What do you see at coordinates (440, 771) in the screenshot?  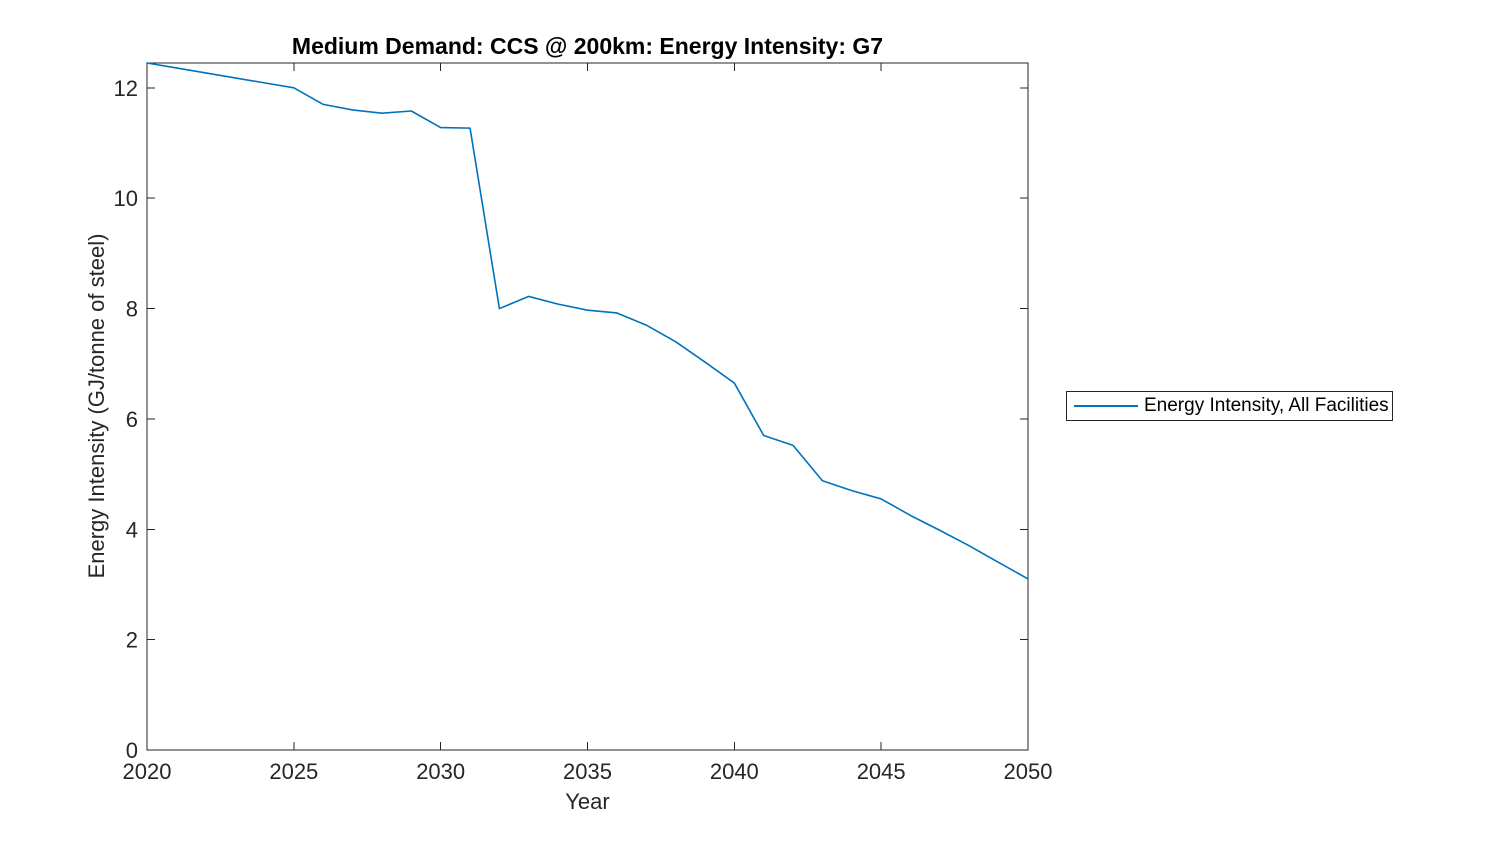 I see `x-tick-label: 2030` at bounding box center [440, 771].